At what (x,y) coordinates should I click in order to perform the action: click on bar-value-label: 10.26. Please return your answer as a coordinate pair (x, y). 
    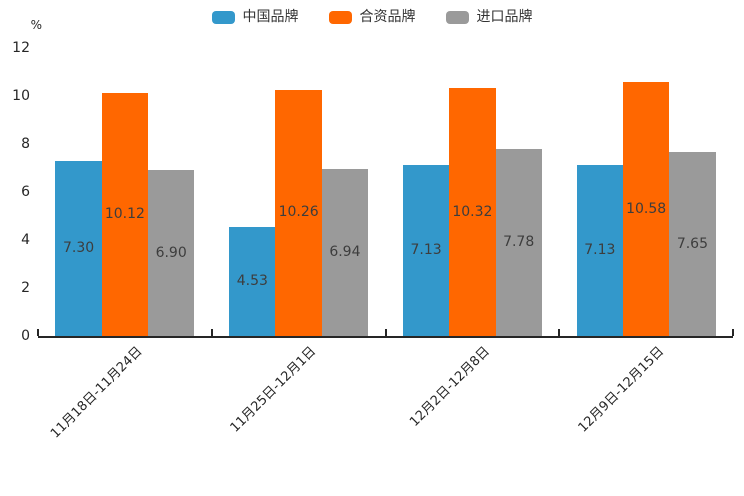
    Looking at the image, I should click on (298, 212).